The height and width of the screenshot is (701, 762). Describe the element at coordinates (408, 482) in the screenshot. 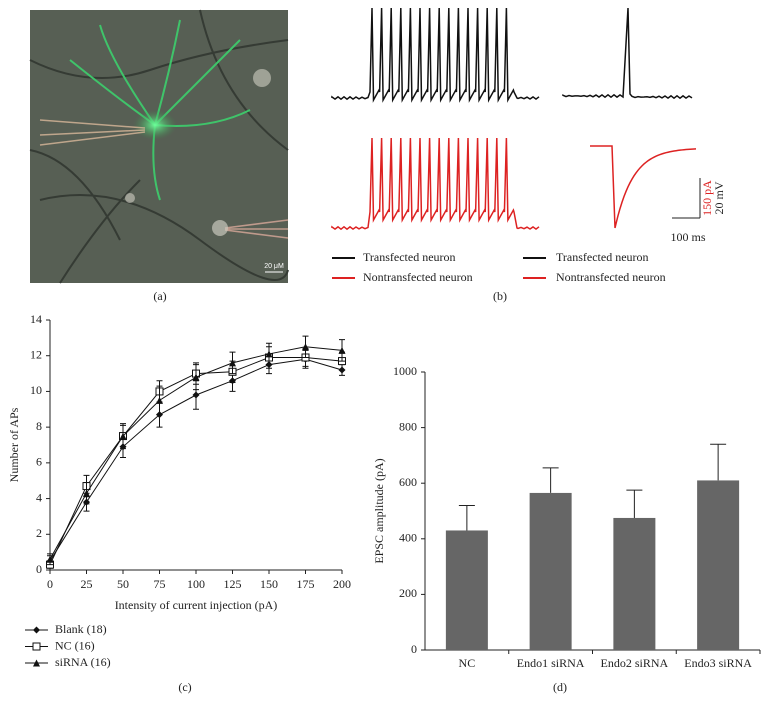

I see `y-tick-label: 600` at that location.